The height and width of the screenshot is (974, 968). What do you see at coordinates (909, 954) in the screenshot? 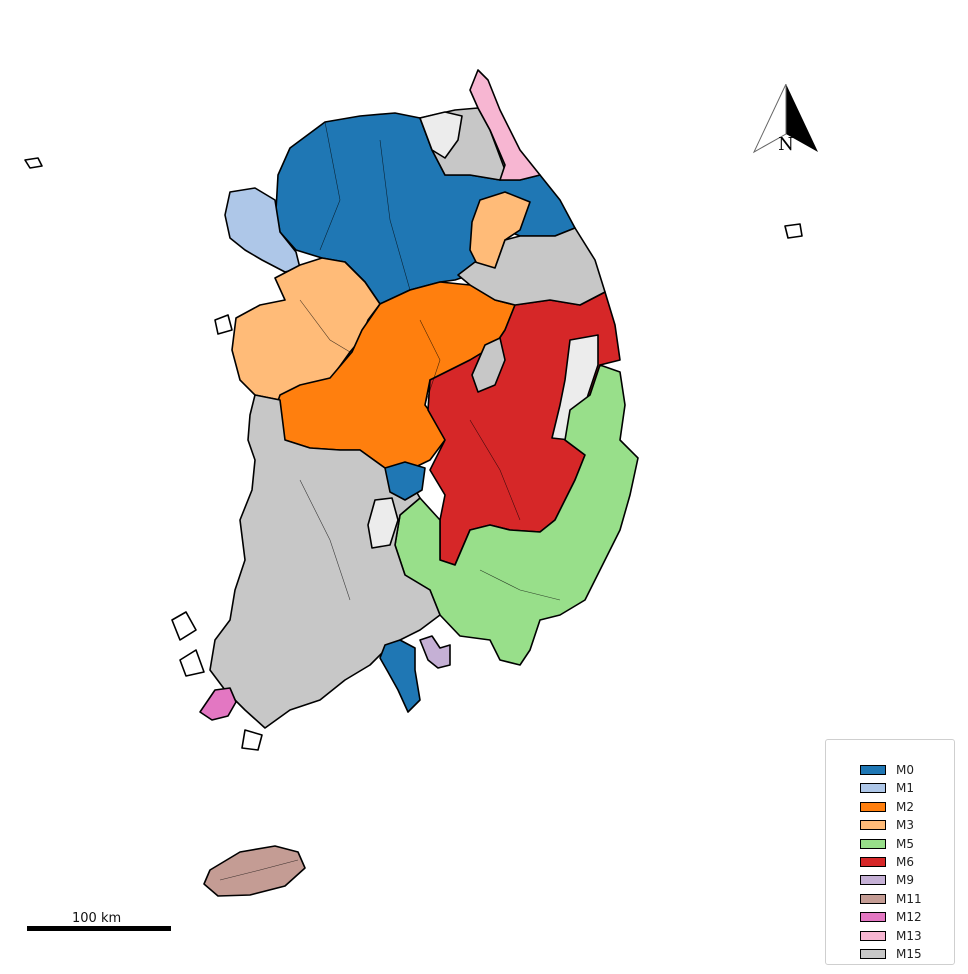
I see `legend-label: M15` at bounding box center [909, 954].